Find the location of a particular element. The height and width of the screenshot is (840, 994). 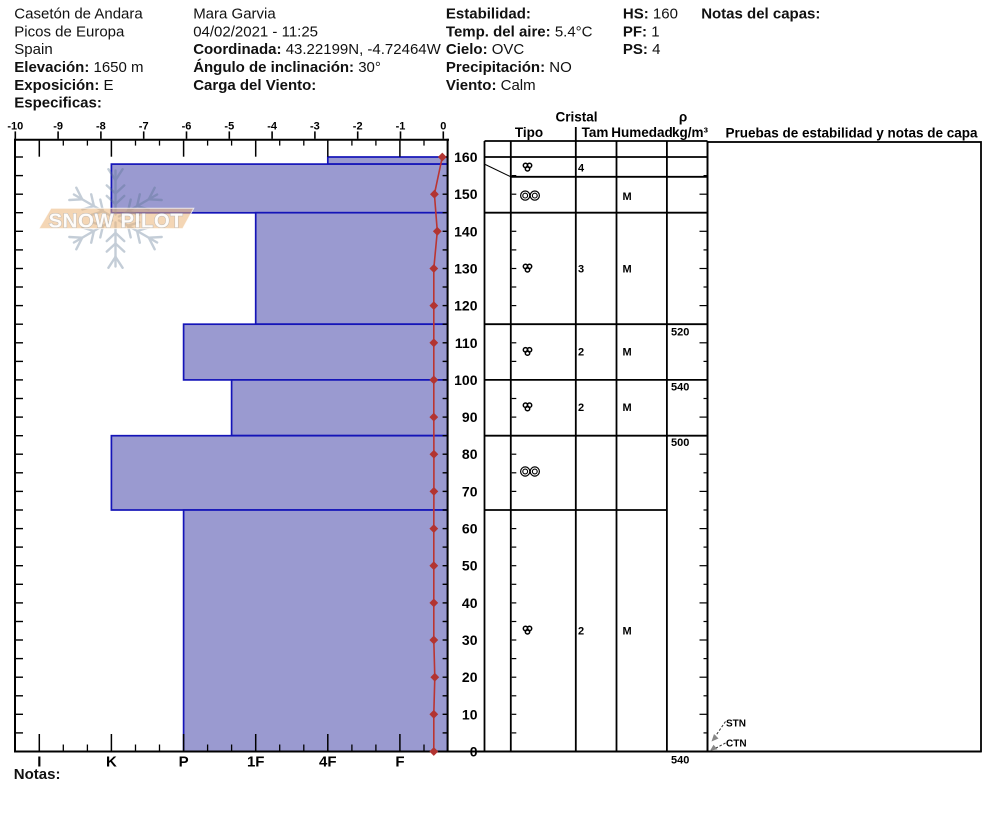

svg-text: 4F is located at coordinates (328, 762).